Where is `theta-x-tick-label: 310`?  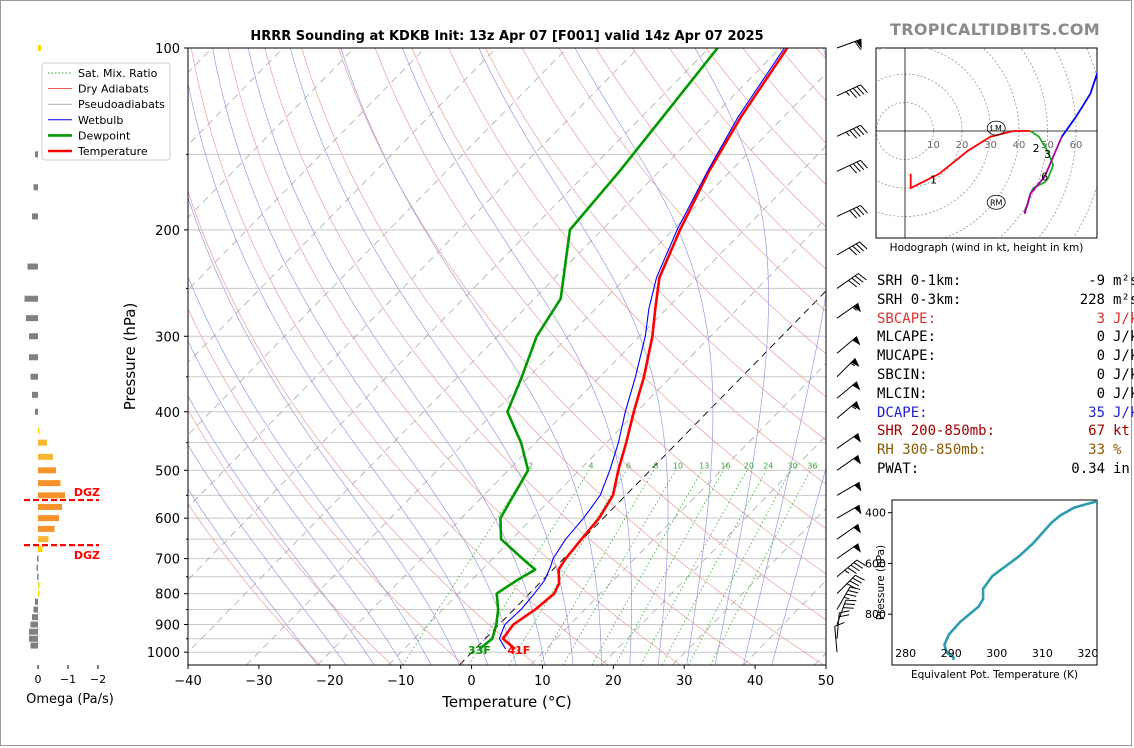
theta-x-tick-label: 310 is located at coordinates (1042, 653).